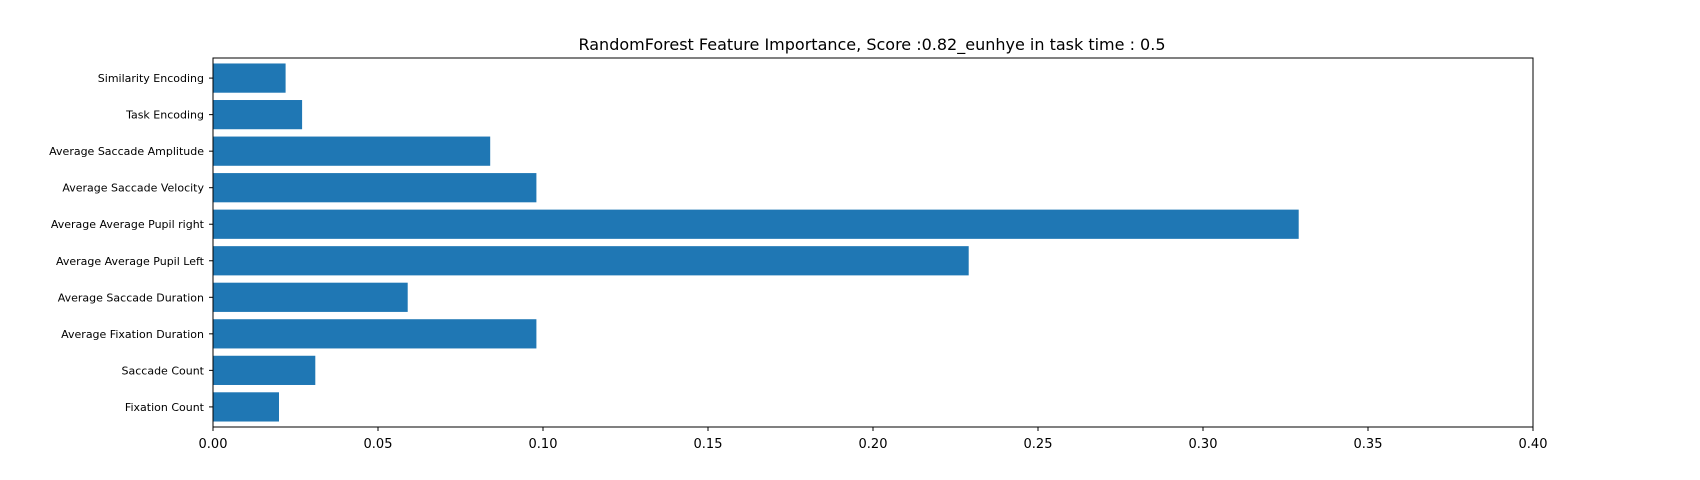 The width and height of the screenshot is (1700, 480). I want to click on bar-task-encoding, so click(258, 115).